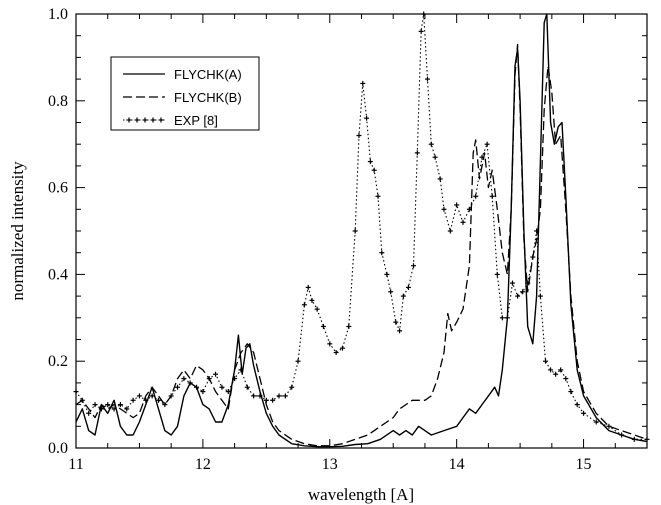 Image resolution: width=661 pixels, height=505 pixels. I want to click on legend-swatch-exp-markers, so click(145, 120).